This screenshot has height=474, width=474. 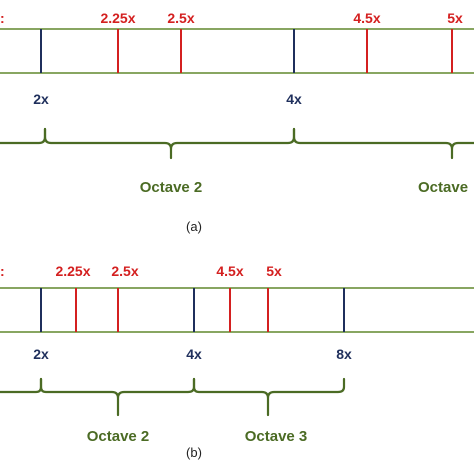 I want to click on panel-a-label-4.5x: 4.5x, so click(x=366, y=18).